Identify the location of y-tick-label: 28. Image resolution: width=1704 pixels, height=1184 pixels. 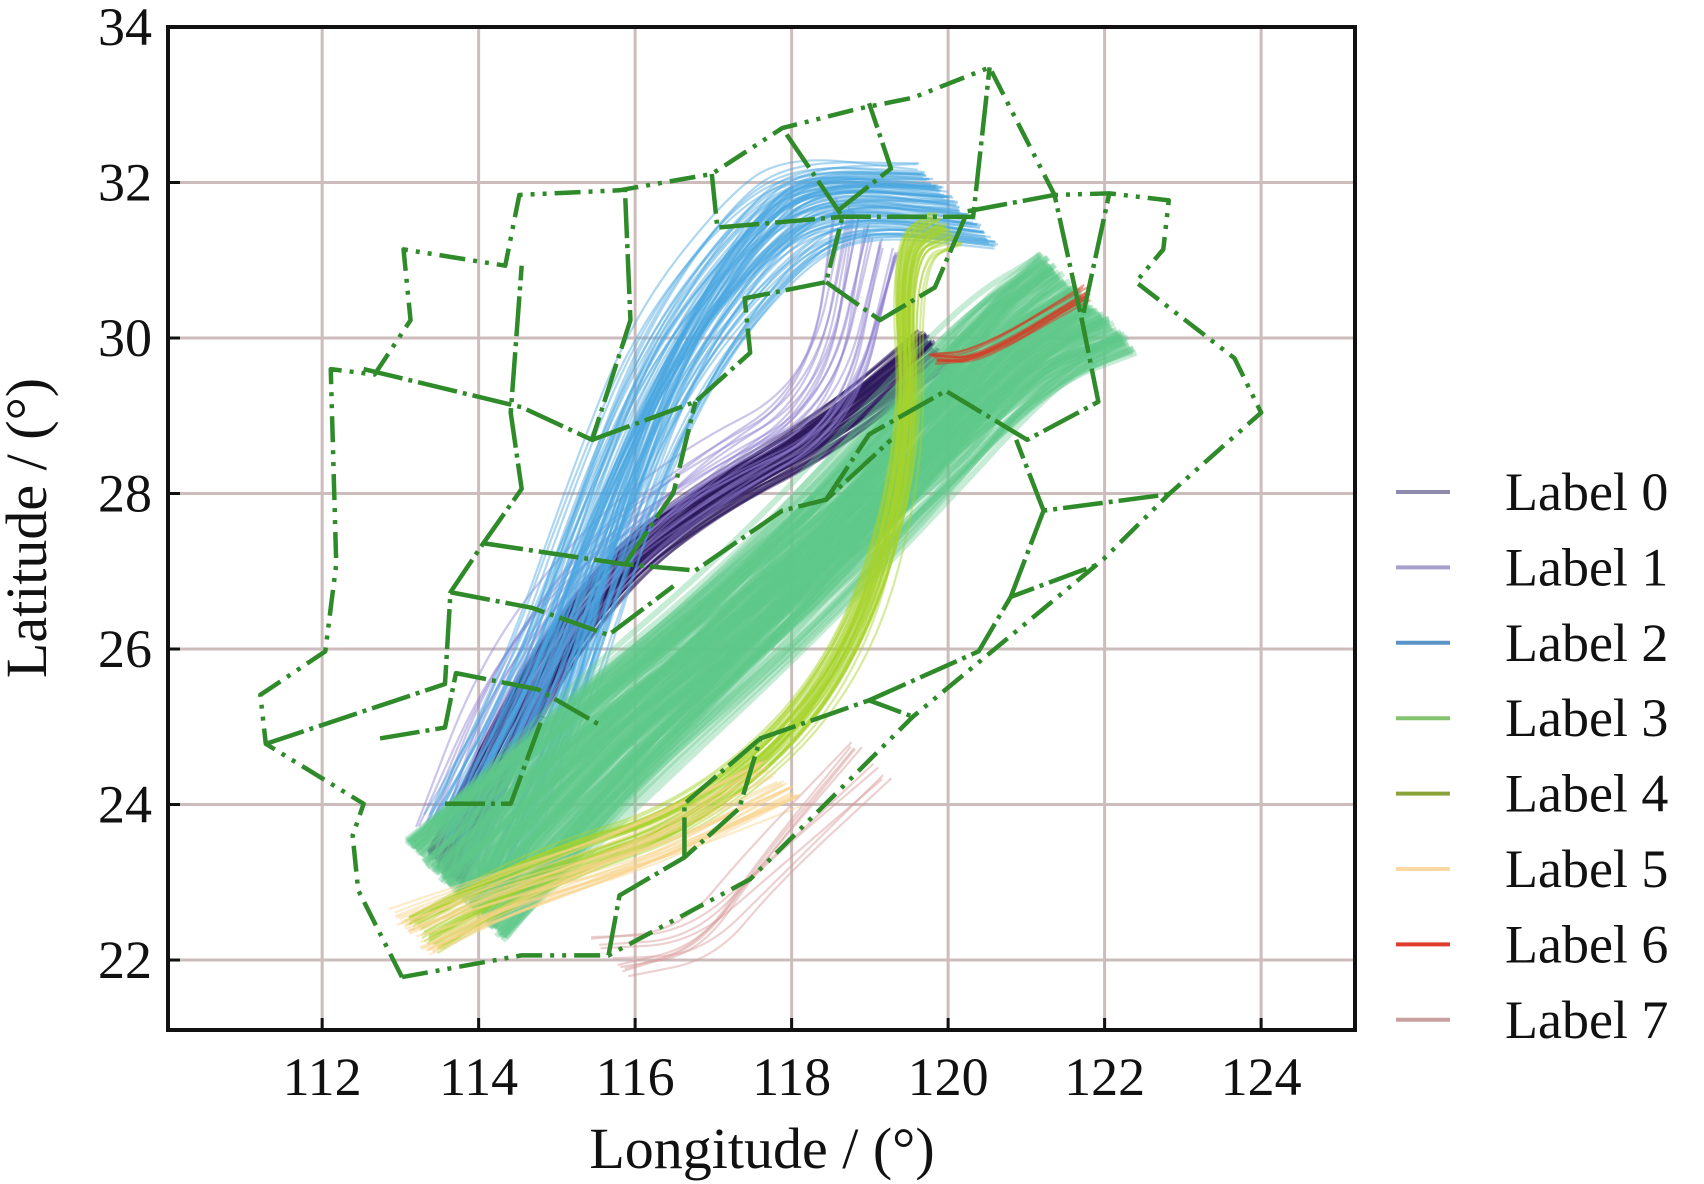
(125, 494).